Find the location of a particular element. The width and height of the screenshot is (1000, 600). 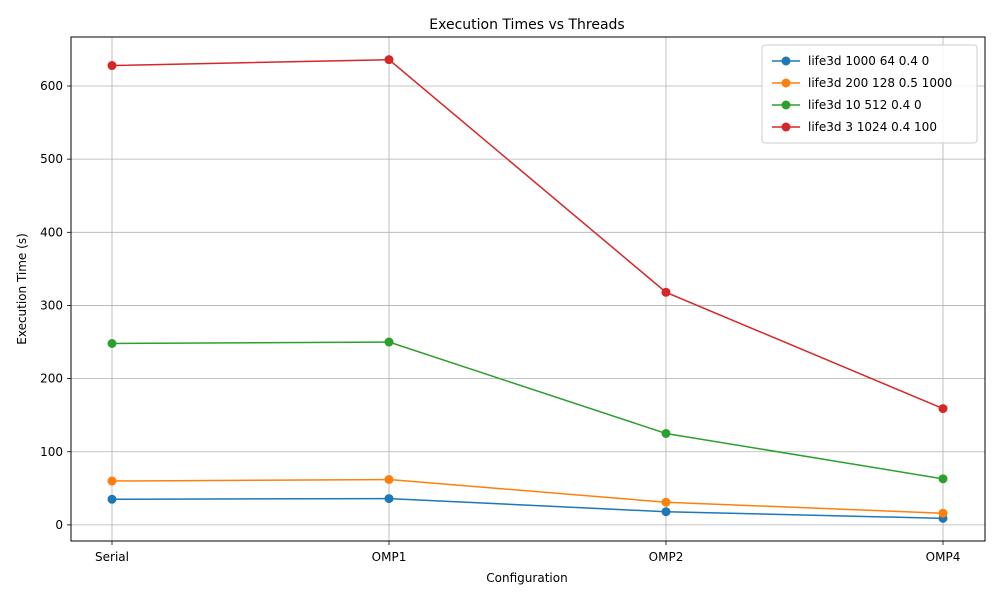

x-axis-label: Configuration is located at coordinates (526, 578).